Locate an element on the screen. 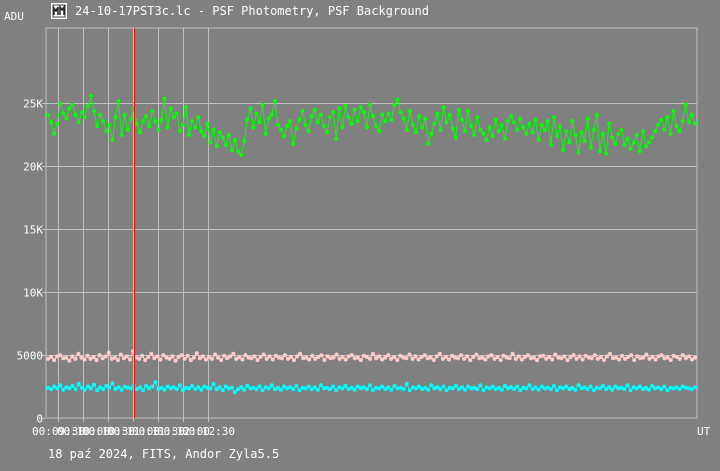  light-curve-app-icon is located at coordinates (59, 11).